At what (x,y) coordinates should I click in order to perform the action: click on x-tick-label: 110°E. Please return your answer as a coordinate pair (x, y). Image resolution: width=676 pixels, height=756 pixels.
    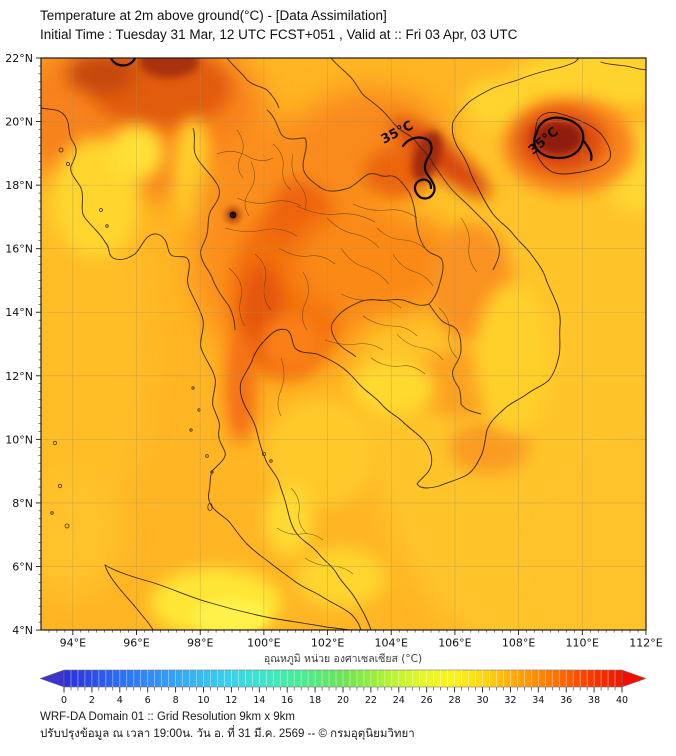
    Looking at the image, I should click on (582, 643).